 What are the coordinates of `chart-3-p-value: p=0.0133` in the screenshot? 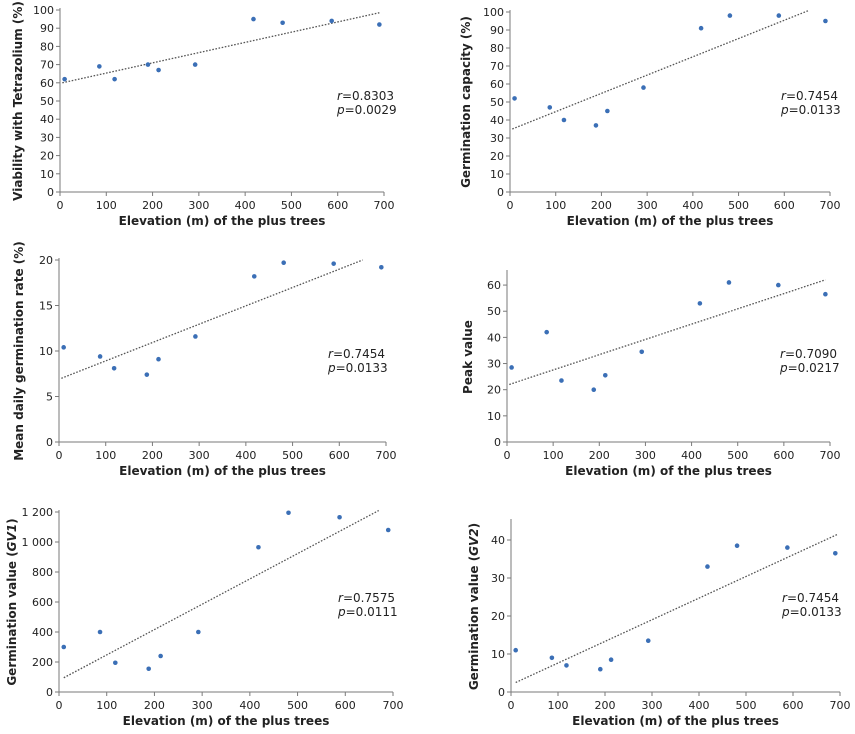 It's located at (357, 368).